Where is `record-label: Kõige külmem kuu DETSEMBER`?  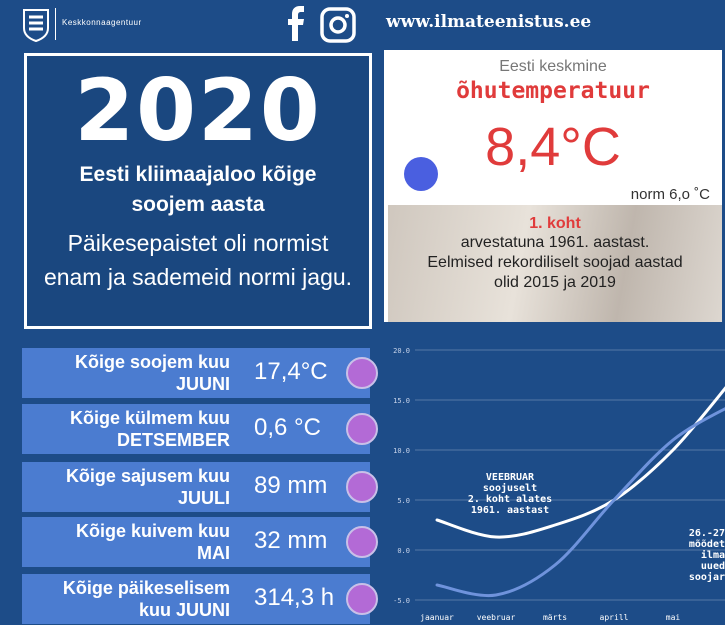 record-label: Kõige külmem kuu DETSEMBER is located at coordinates (150, 429).